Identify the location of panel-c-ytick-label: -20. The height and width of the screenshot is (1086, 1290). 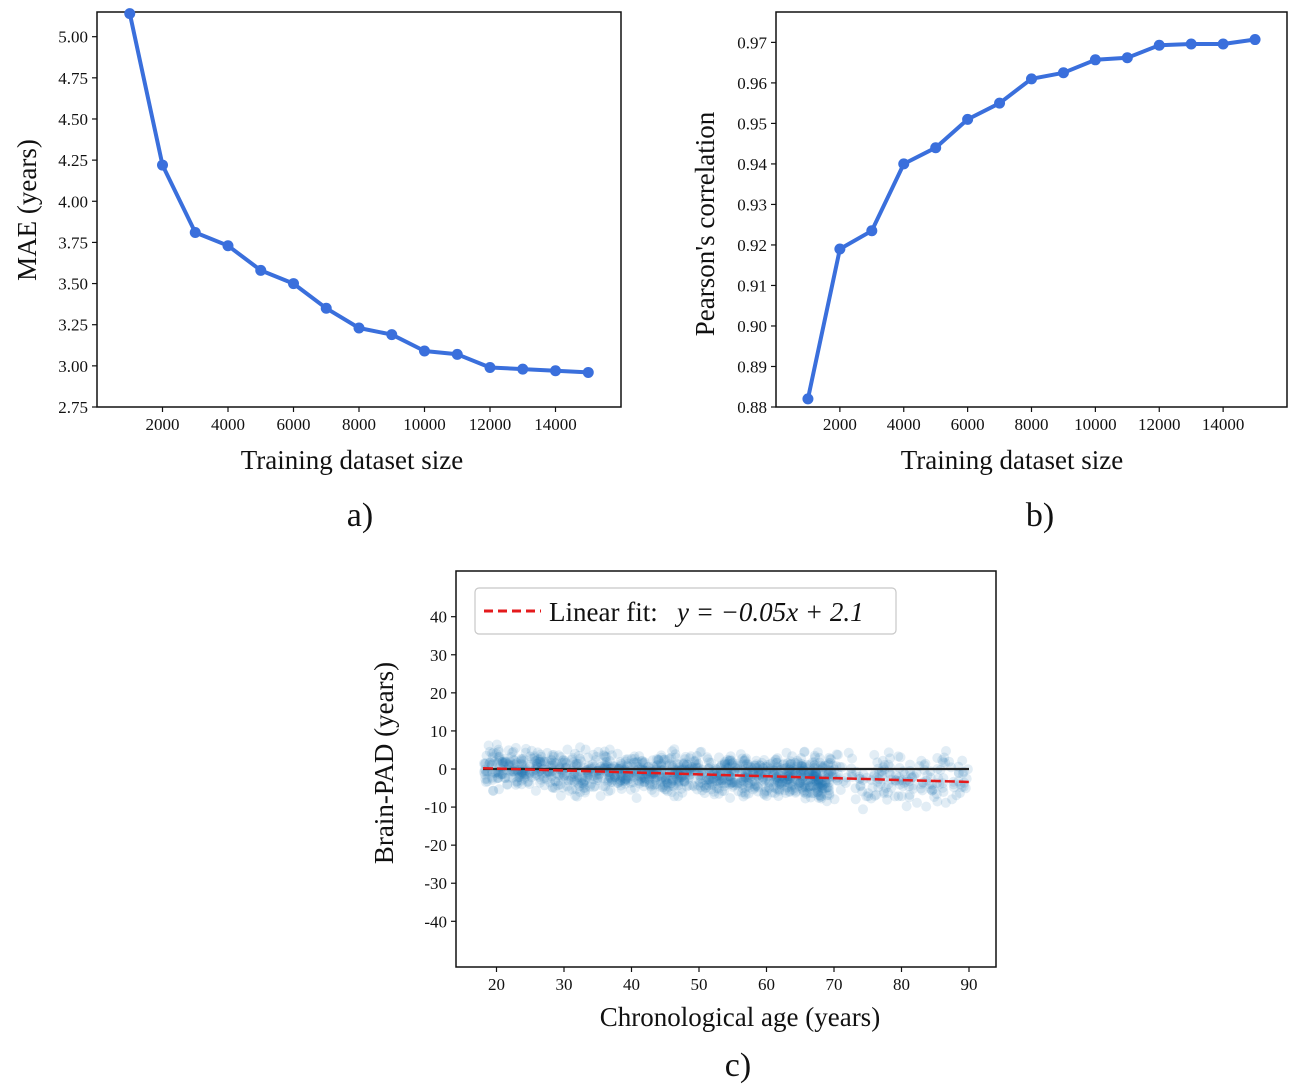
(435, 845).